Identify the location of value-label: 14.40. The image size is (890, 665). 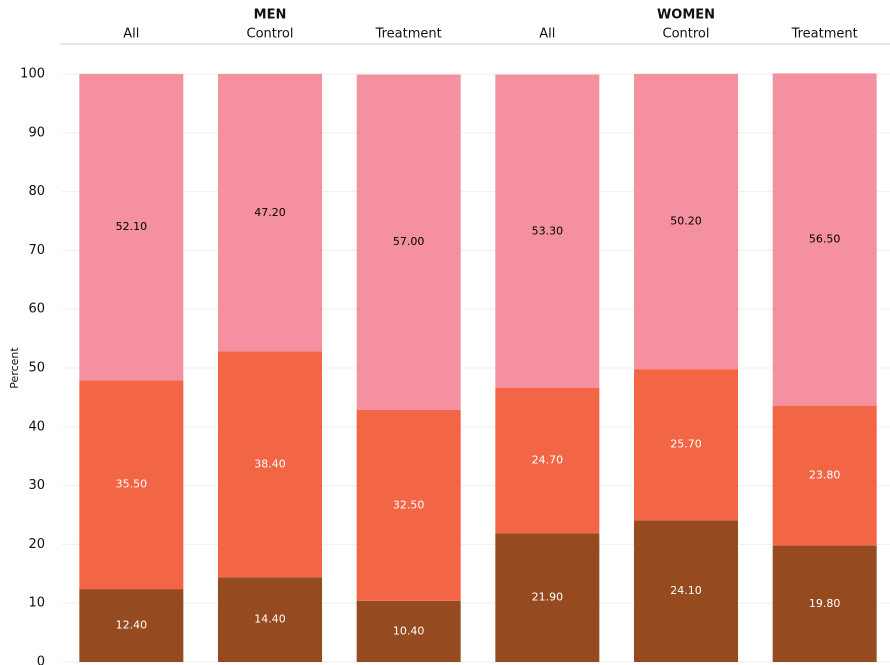
(270, 619).